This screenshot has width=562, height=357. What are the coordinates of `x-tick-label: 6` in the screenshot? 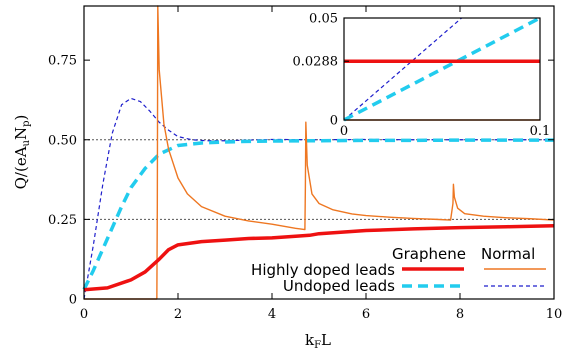 It's located at (366, 314).